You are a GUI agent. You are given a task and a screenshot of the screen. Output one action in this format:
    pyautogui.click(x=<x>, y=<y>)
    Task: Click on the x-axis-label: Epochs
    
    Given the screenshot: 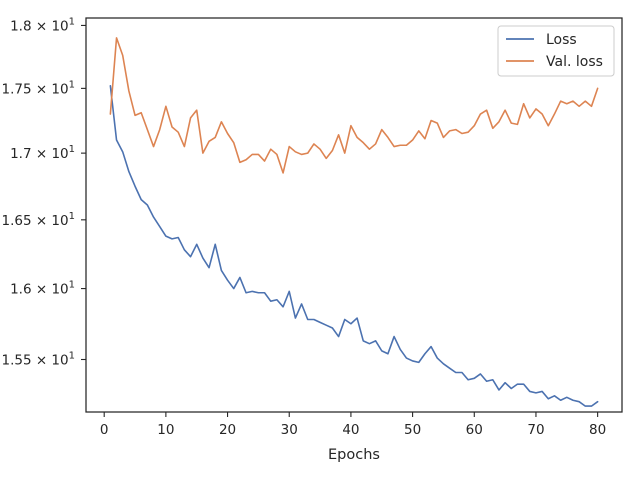 What is the action you would take?
    pyautogui.click(x=354, y=455)
    